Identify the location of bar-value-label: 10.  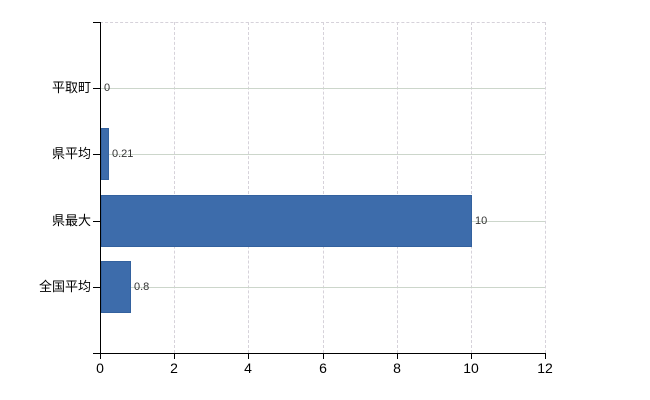
(481, 221).